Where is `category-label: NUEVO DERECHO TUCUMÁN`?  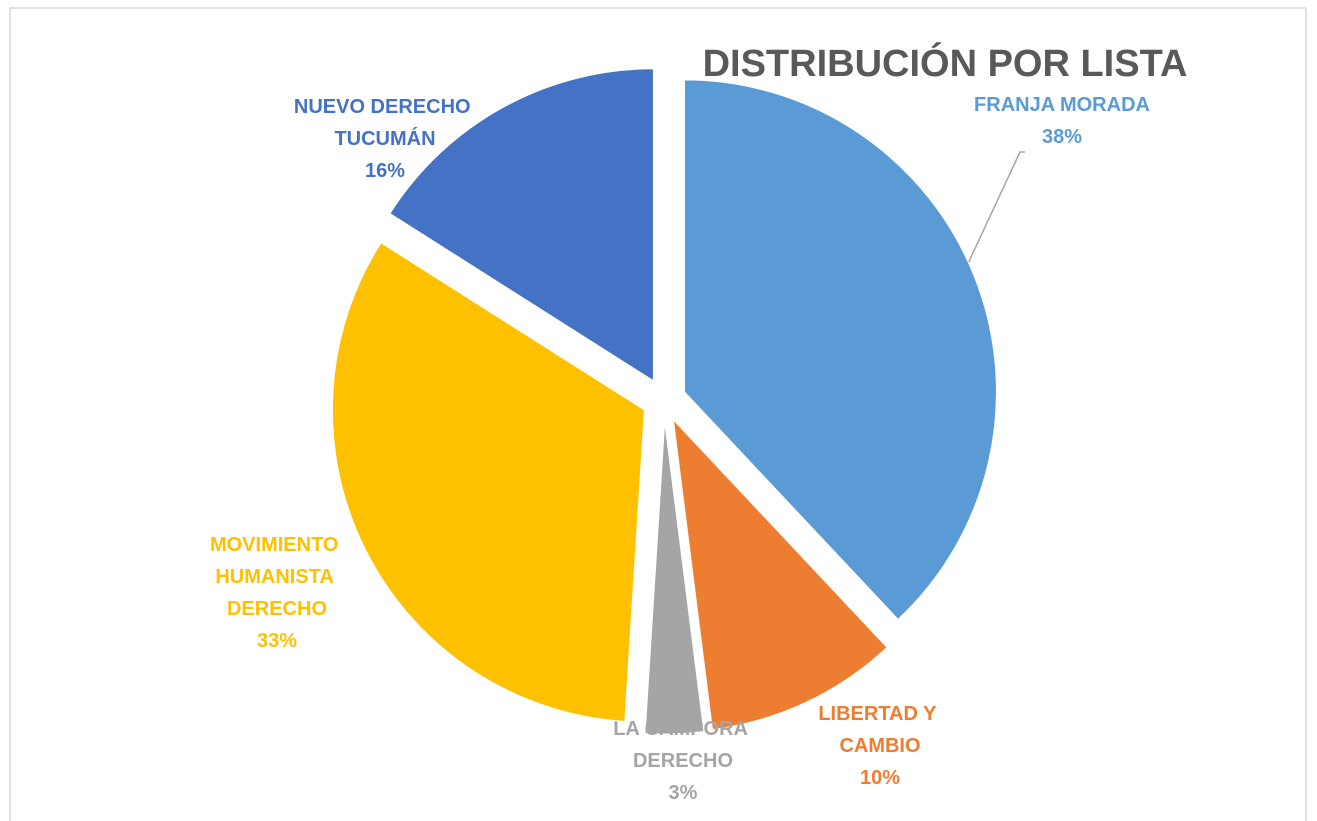 category-label: NUEVO DERECHO TUCUMÁN is located at coordinates (385, 123).